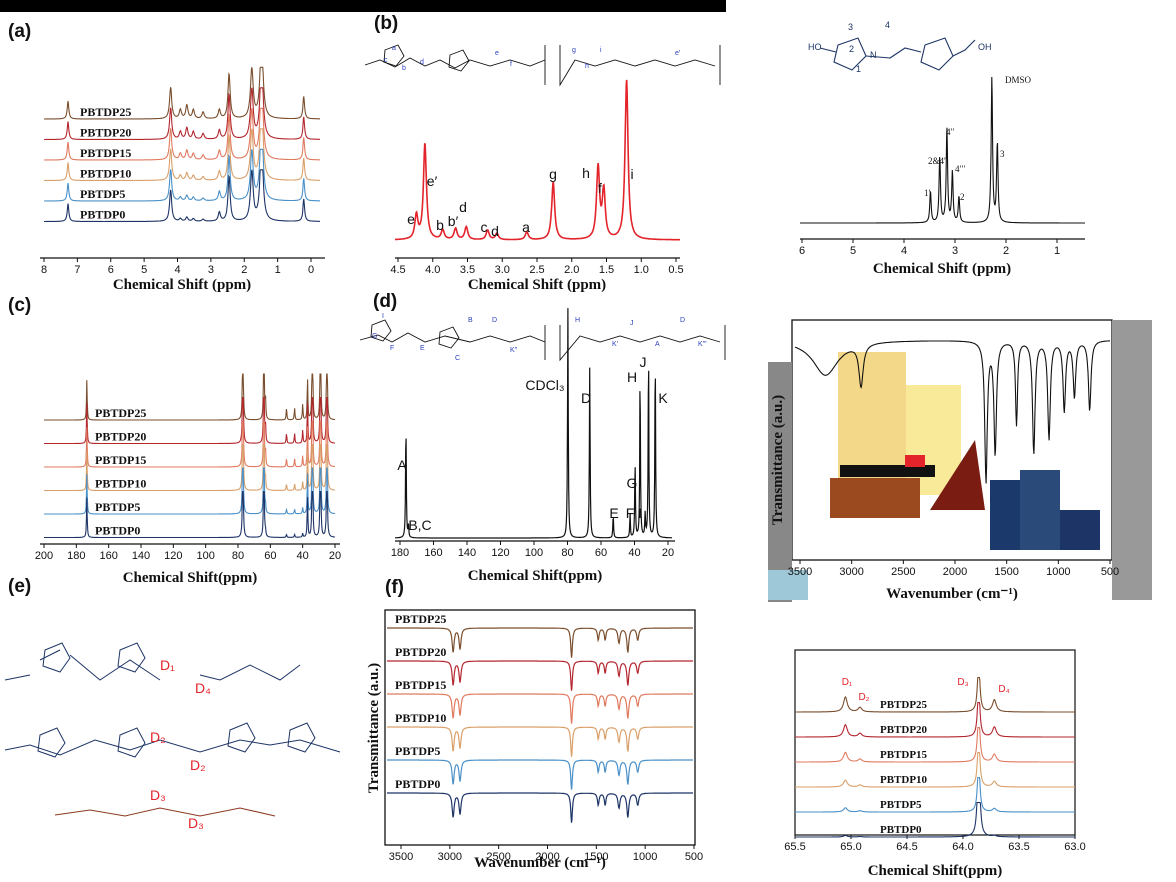  What do you see at coordinates (420, 685) in the screenshot?
I see `f-series-label: PBTDP15` at bounding box center [420, 685].